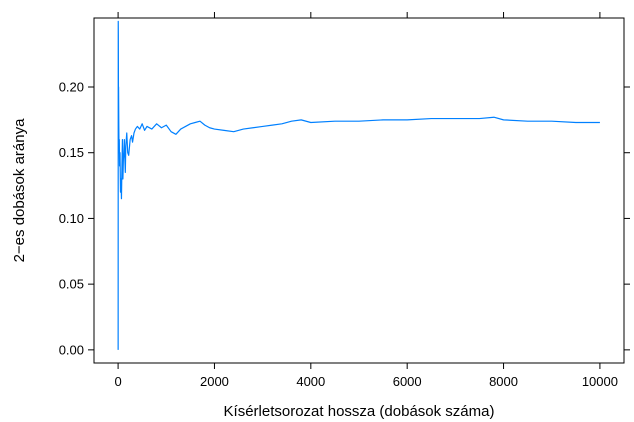 This screenshot has width=634, height=422. Describe the element at coordinates (600, 381) in the screenshot. I see `x-tick-label: 10000` at that location.